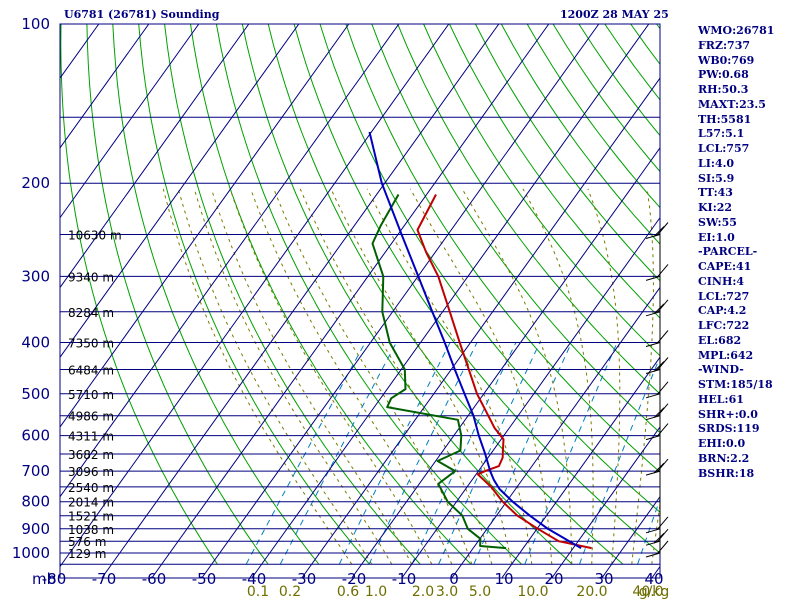 Image resolution: width=800 pixels, height=600 pixels. What do you see at coordinates (91, 530) in the screenshot?
I see `height-label: 1038 m` at bounding box center [91, 530].